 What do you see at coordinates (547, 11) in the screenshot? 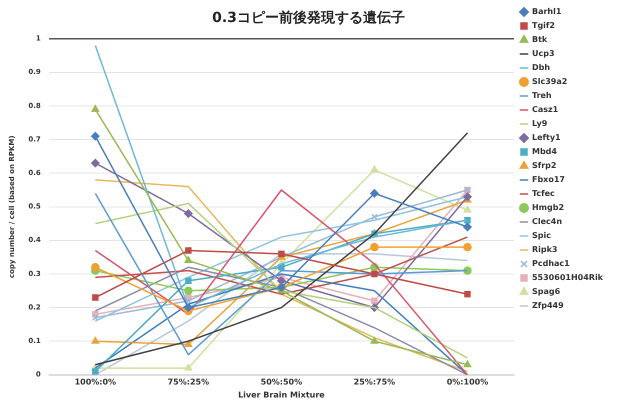
I see `legend-label: Barhl1` at bounding box center [547, 11].